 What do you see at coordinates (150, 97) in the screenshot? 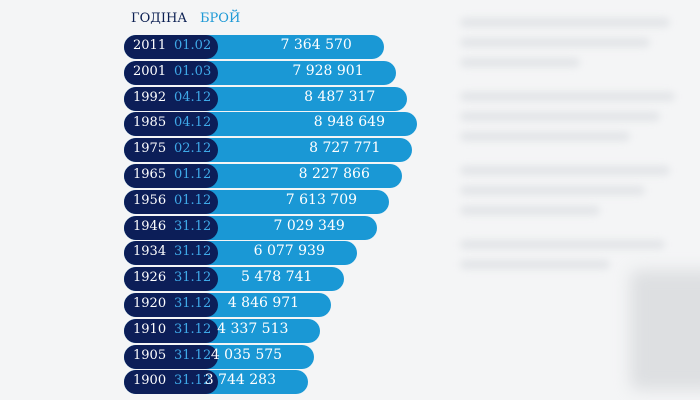
I see `year-label: 1992` at bounding box center [150, 97].